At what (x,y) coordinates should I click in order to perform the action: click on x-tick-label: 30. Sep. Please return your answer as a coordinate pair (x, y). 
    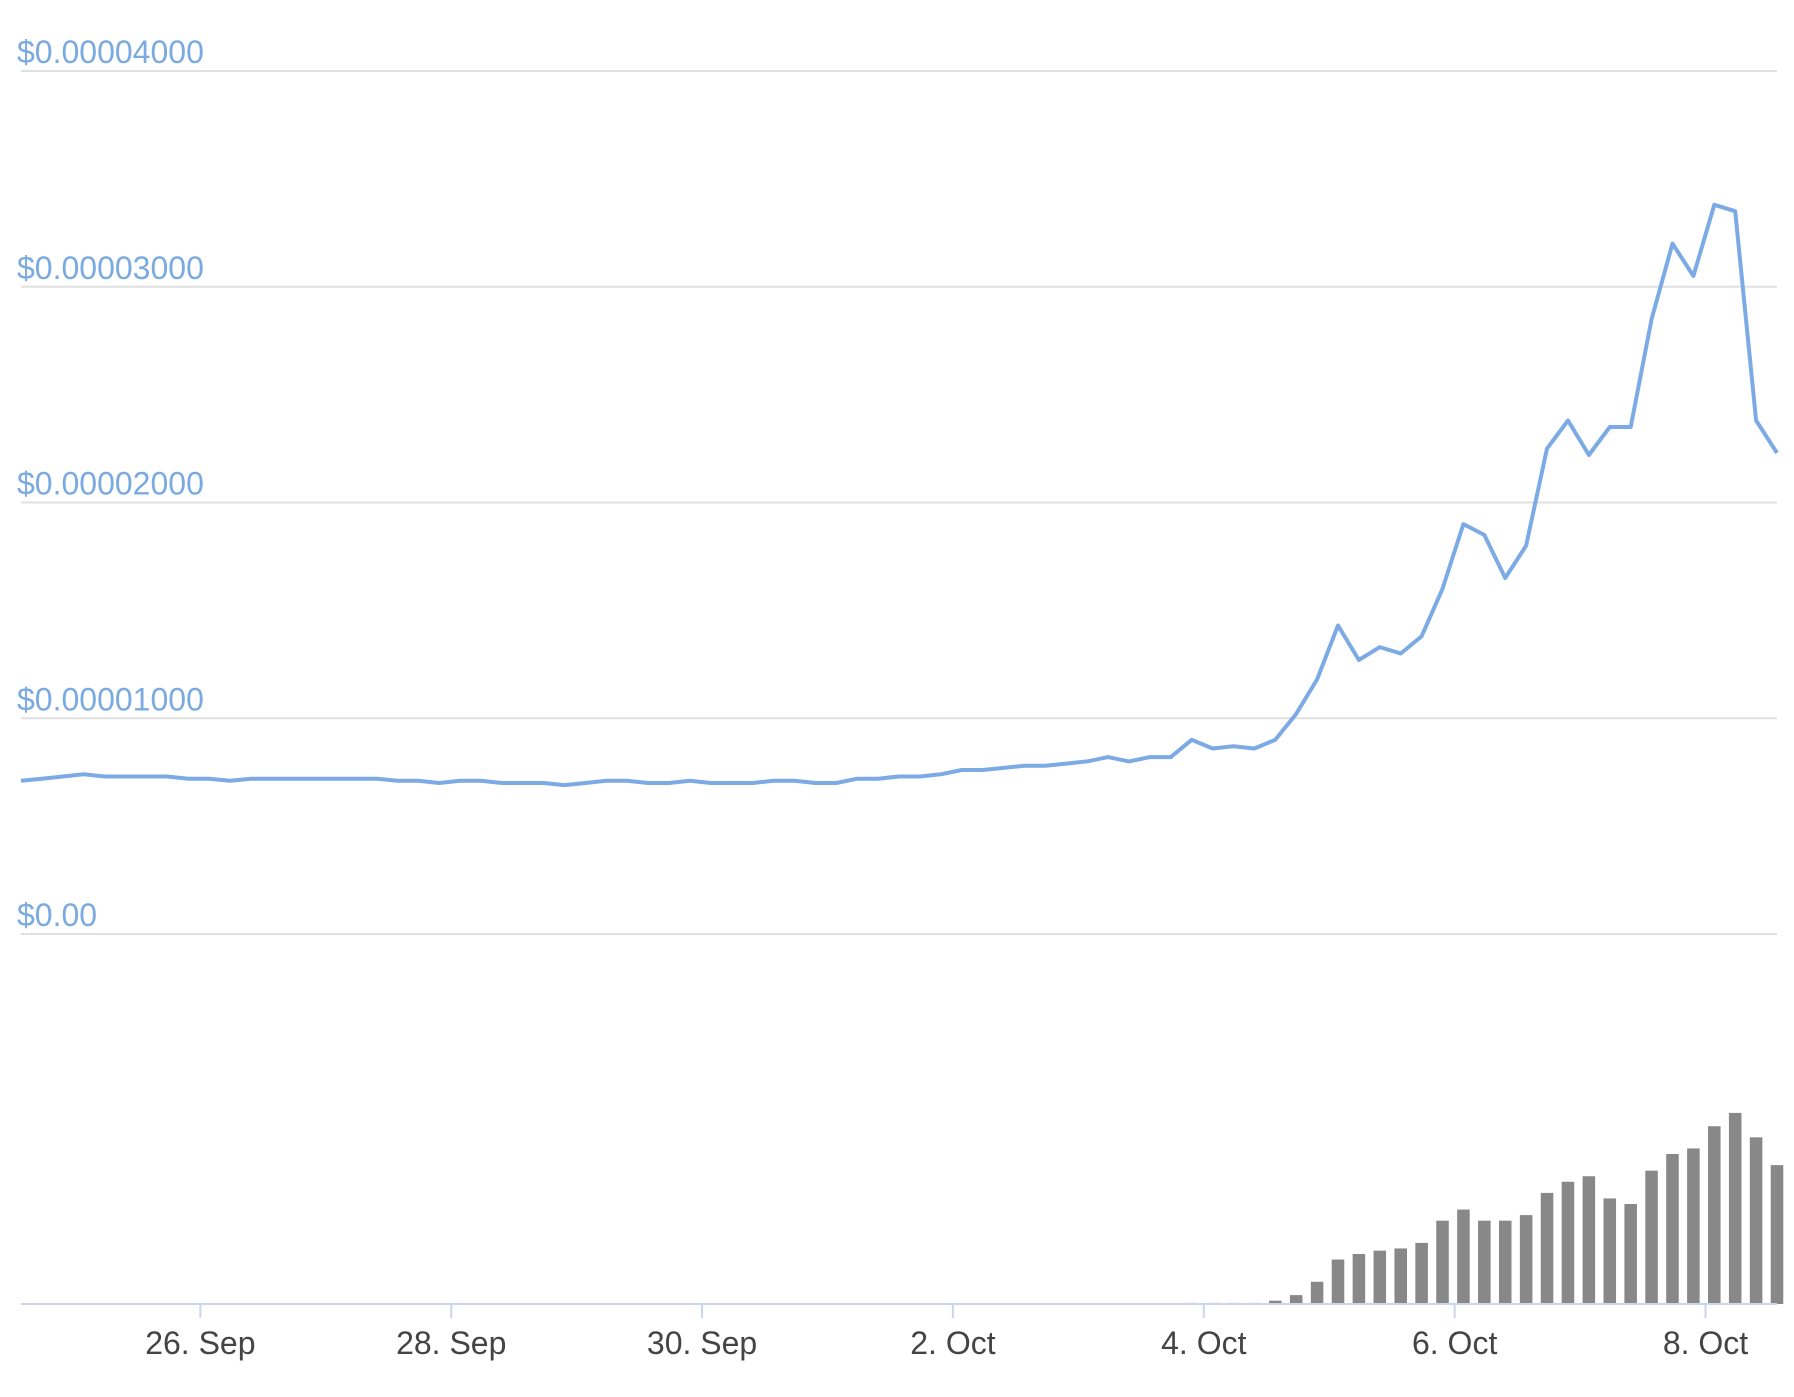
    Looking at the image, I should click on (702, 1343).